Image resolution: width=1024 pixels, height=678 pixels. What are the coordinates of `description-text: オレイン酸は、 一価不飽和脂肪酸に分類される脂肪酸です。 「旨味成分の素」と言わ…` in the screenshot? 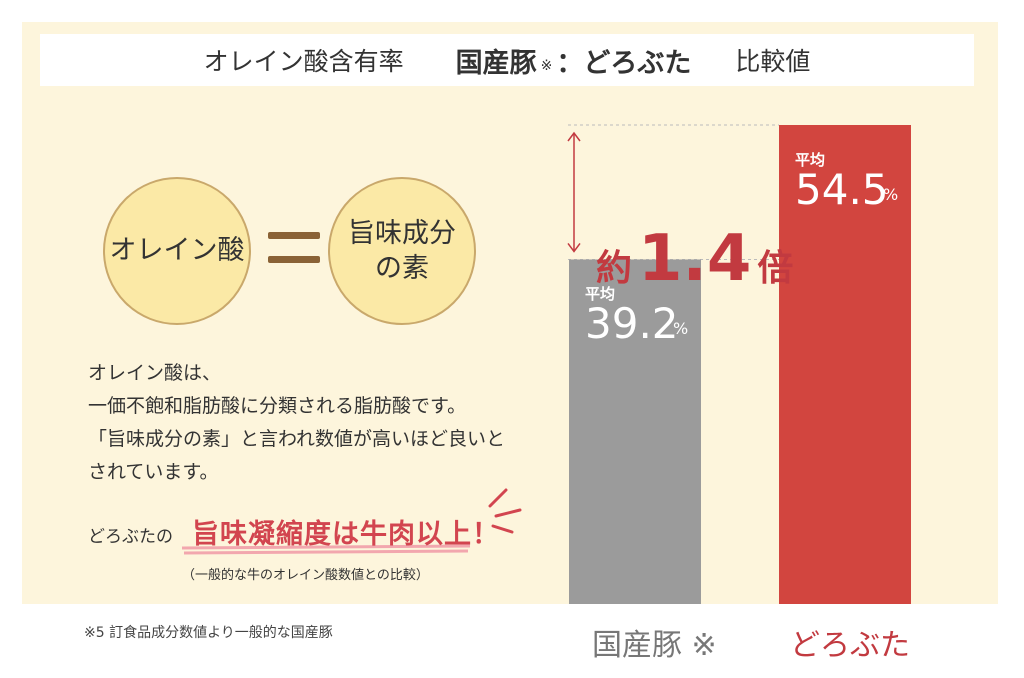 It's located at (296, 423).